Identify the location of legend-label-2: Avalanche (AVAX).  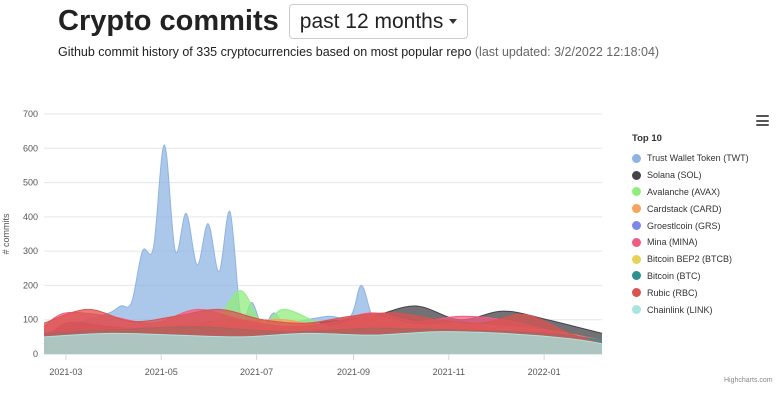
(684, 191).